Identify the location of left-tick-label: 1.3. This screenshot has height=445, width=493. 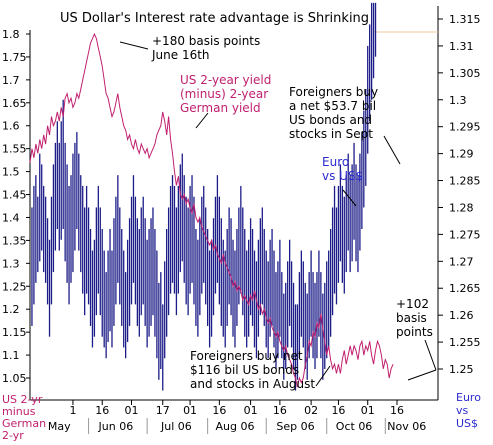
(11, 263).